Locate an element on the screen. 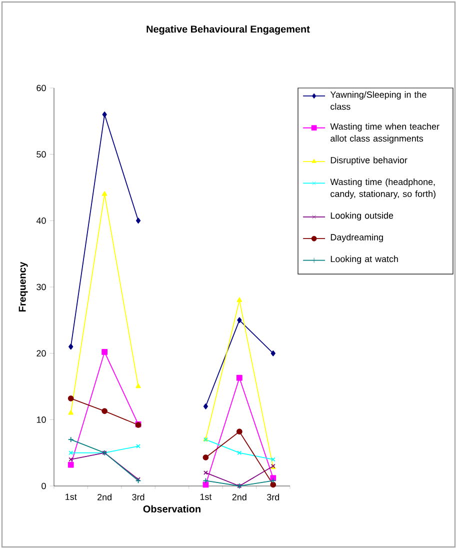  legend-label: Wasting time when teacher allot class assignments is located at coordinates (385, 133).